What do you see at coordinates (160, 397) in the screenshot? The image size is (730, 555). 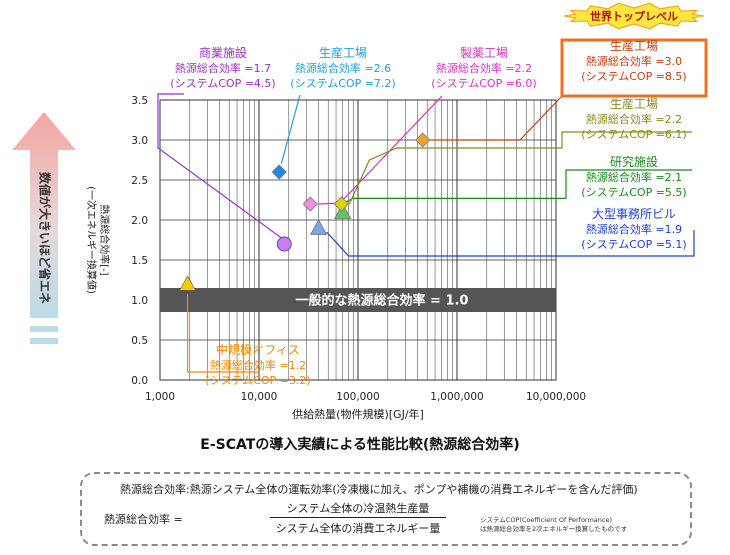 I see `x-tick-label: 1,000` at bounding box center [160, 397].